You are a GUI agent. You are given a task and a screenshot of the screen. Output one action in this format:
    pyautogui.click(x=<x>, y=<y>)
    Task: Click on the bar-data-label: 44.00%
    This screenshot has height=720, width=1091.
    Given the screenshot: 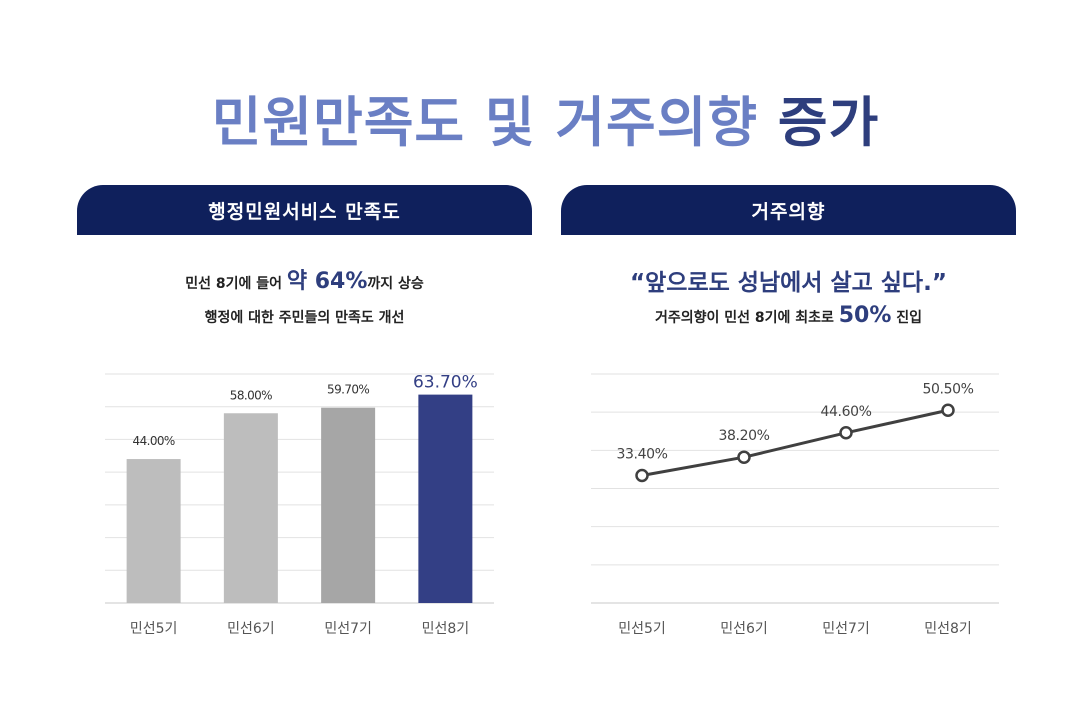 What is the action you would take?
    pyautogui.click(x=154, y=441)
    